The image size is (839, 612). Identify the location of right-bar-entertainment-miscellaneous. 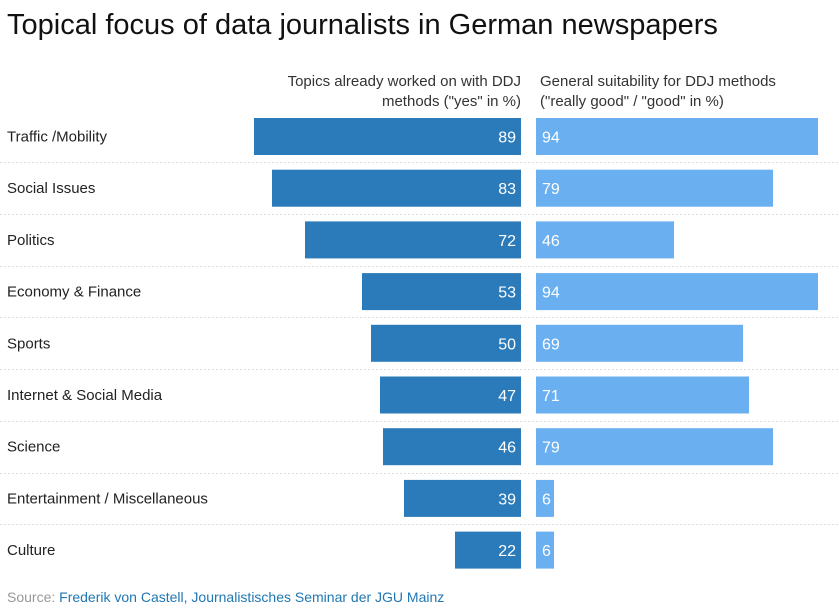
(545, 498).